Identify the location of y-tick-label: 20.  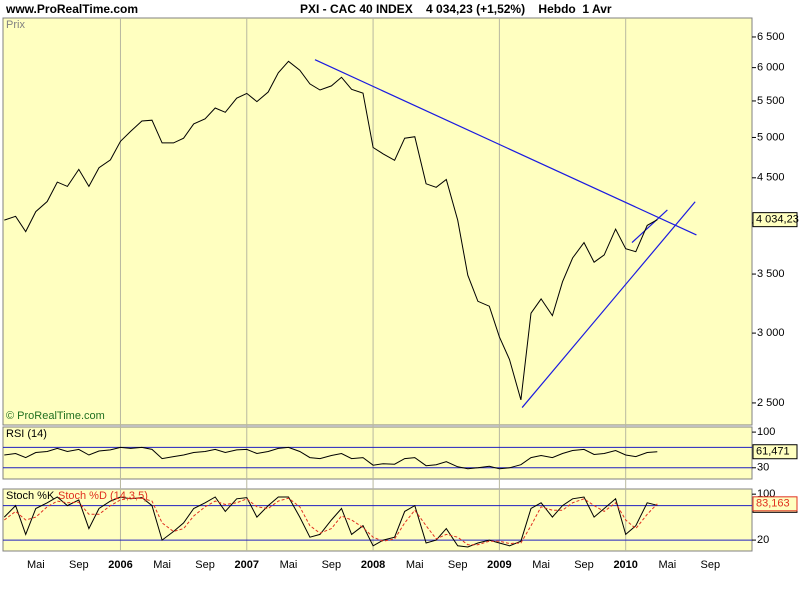
(763, 540).